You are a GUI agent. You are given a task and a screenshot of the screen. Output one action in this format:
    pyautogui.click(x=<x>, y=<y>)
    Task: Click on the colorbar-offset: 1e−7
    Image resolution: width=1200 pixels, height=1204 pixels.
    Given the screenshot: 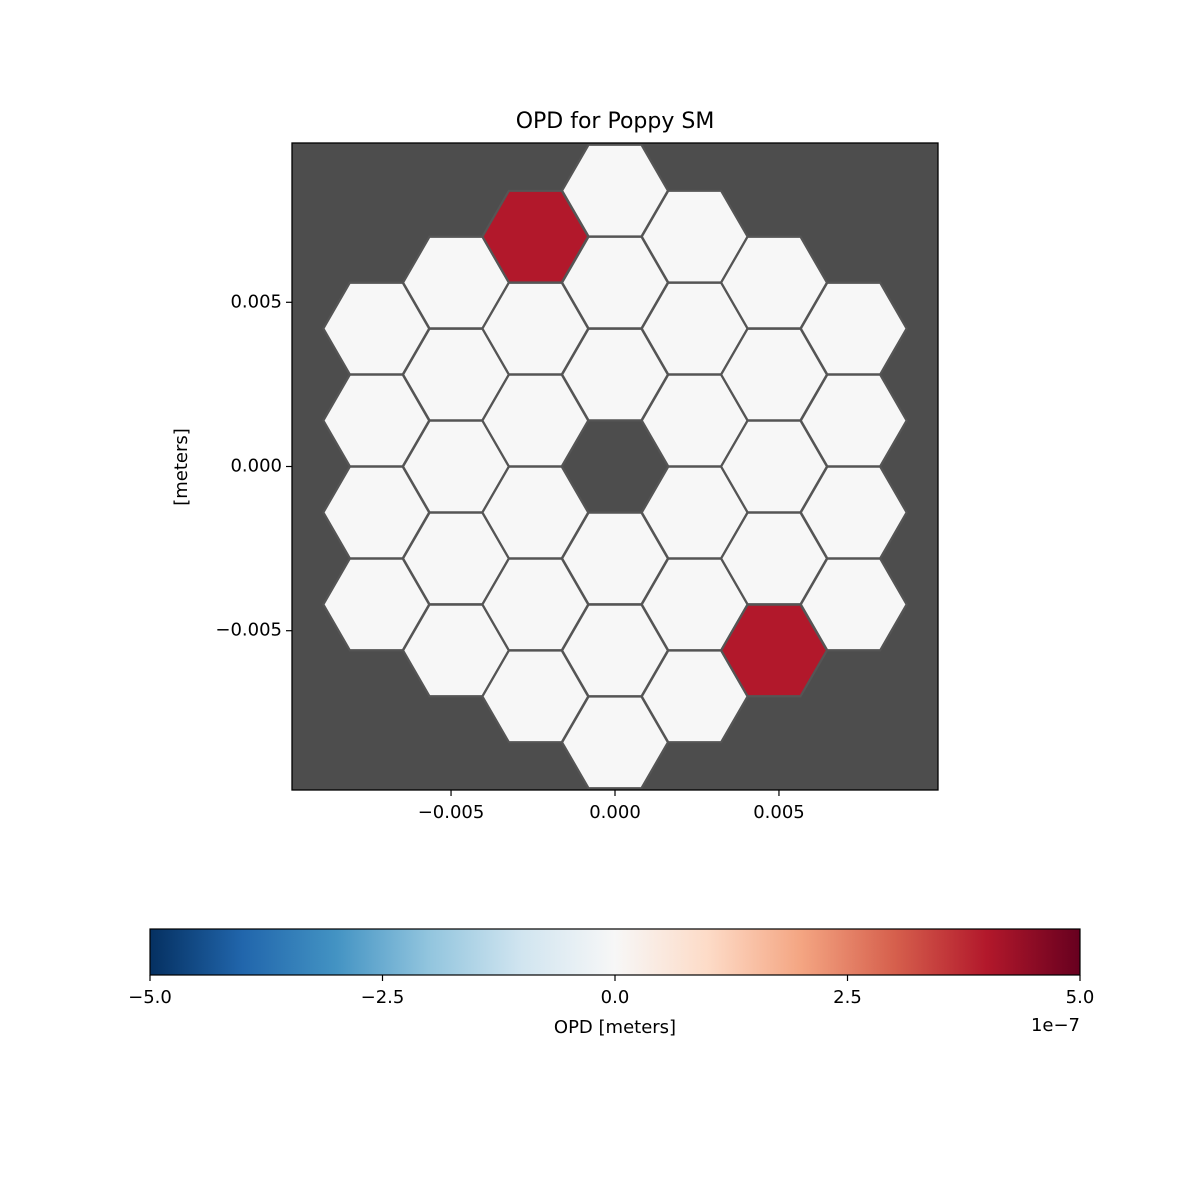 What is the action you would take?
    pyautogui.click(x=1055, y=1025)
    